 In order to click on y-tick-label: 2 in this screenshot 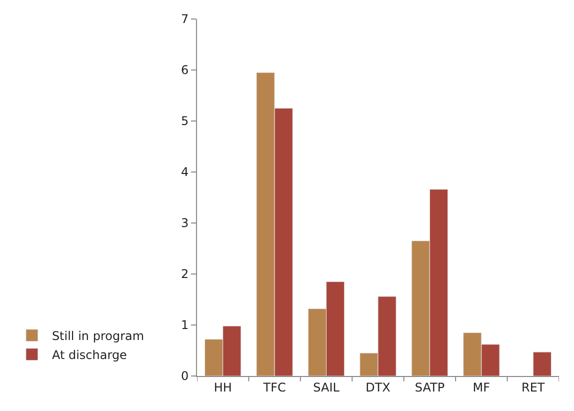, I will do `click(184, 274)`.